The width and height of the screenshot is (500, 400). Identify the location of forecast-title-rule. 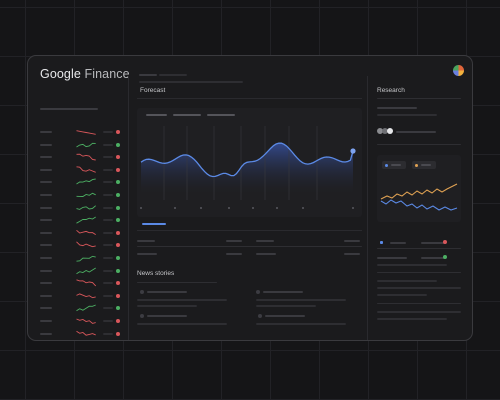
(249, 98).